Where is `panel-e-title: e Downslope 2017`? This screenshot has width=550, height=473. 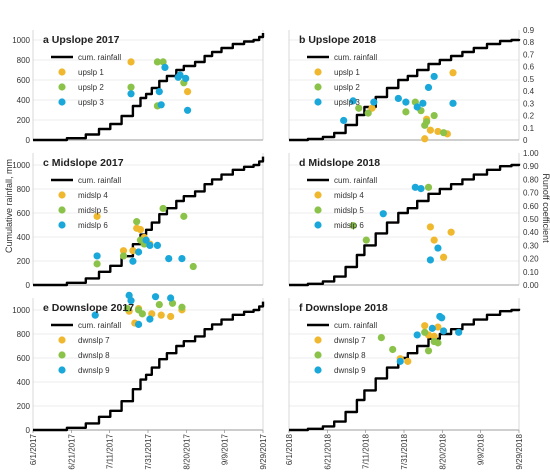 panel-e-title: e Downslope 2017 is located at coordinates (88, 308).